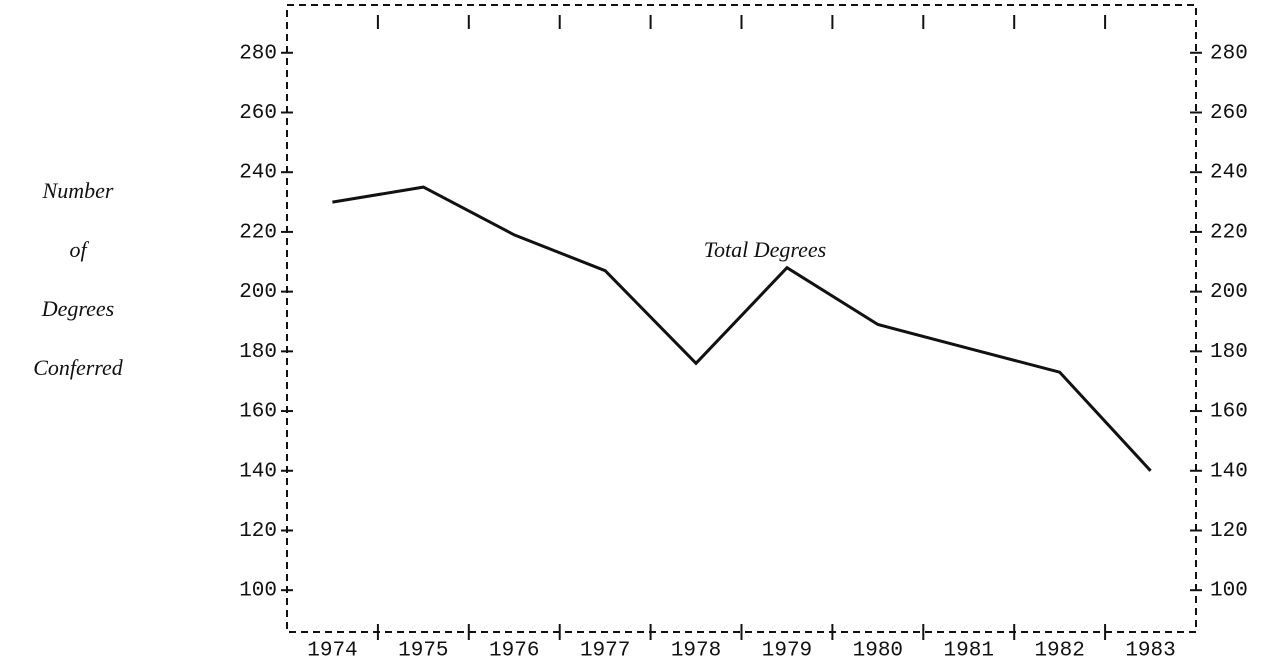 The width and height of the screenshot is (1280, 665). What do you see at coordinates (78, 190) in the screenshot?
I see `y-axis-title: Number` at bounding box center [78, 190].